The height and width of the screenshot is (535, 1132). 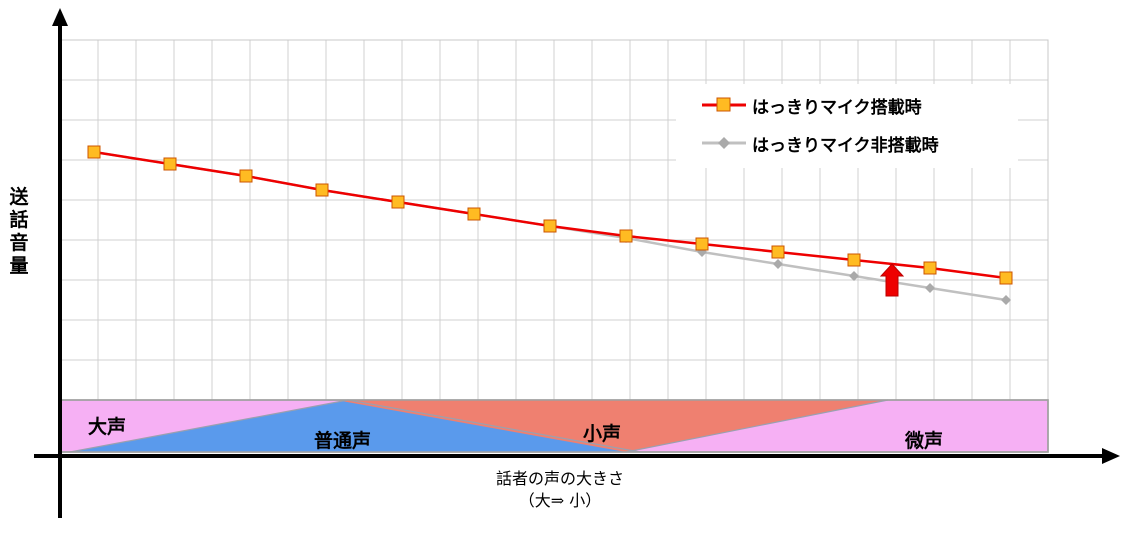 What do you see at coordinates (343, 441) in the screenshot?
I see `zone-label-normal: 普通声` at bounding box center [343, 441].